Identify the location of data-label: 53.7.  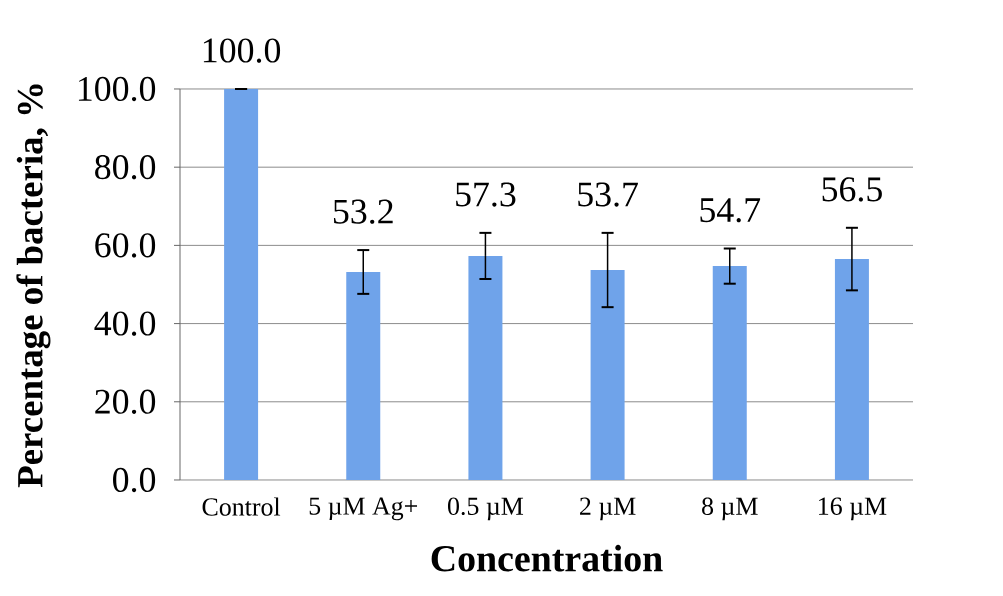
(608, 194).